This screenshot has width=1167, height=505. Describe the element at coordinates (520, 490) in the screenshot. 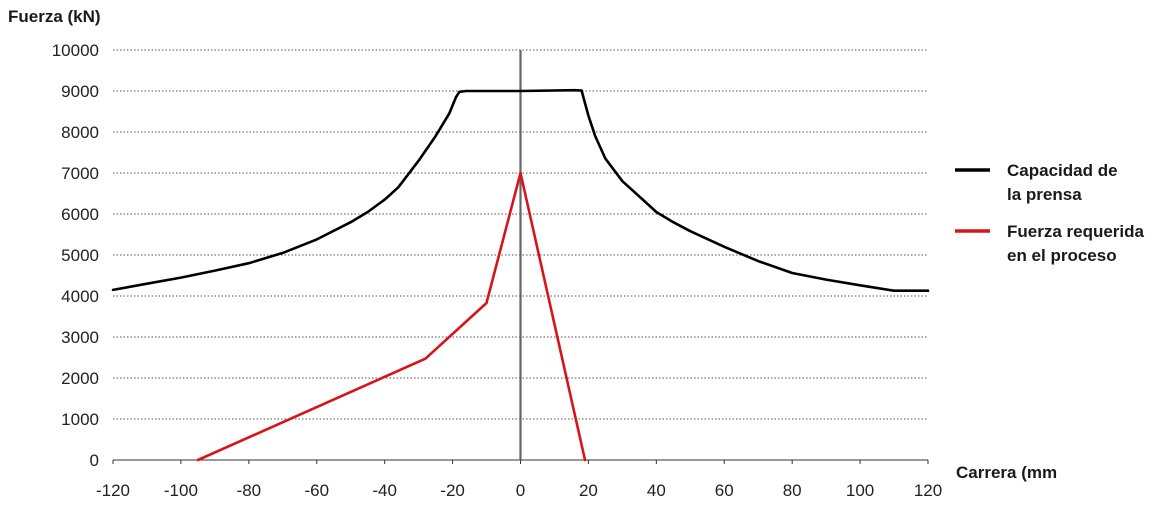

I see `x-tick-label: 0` at that location.